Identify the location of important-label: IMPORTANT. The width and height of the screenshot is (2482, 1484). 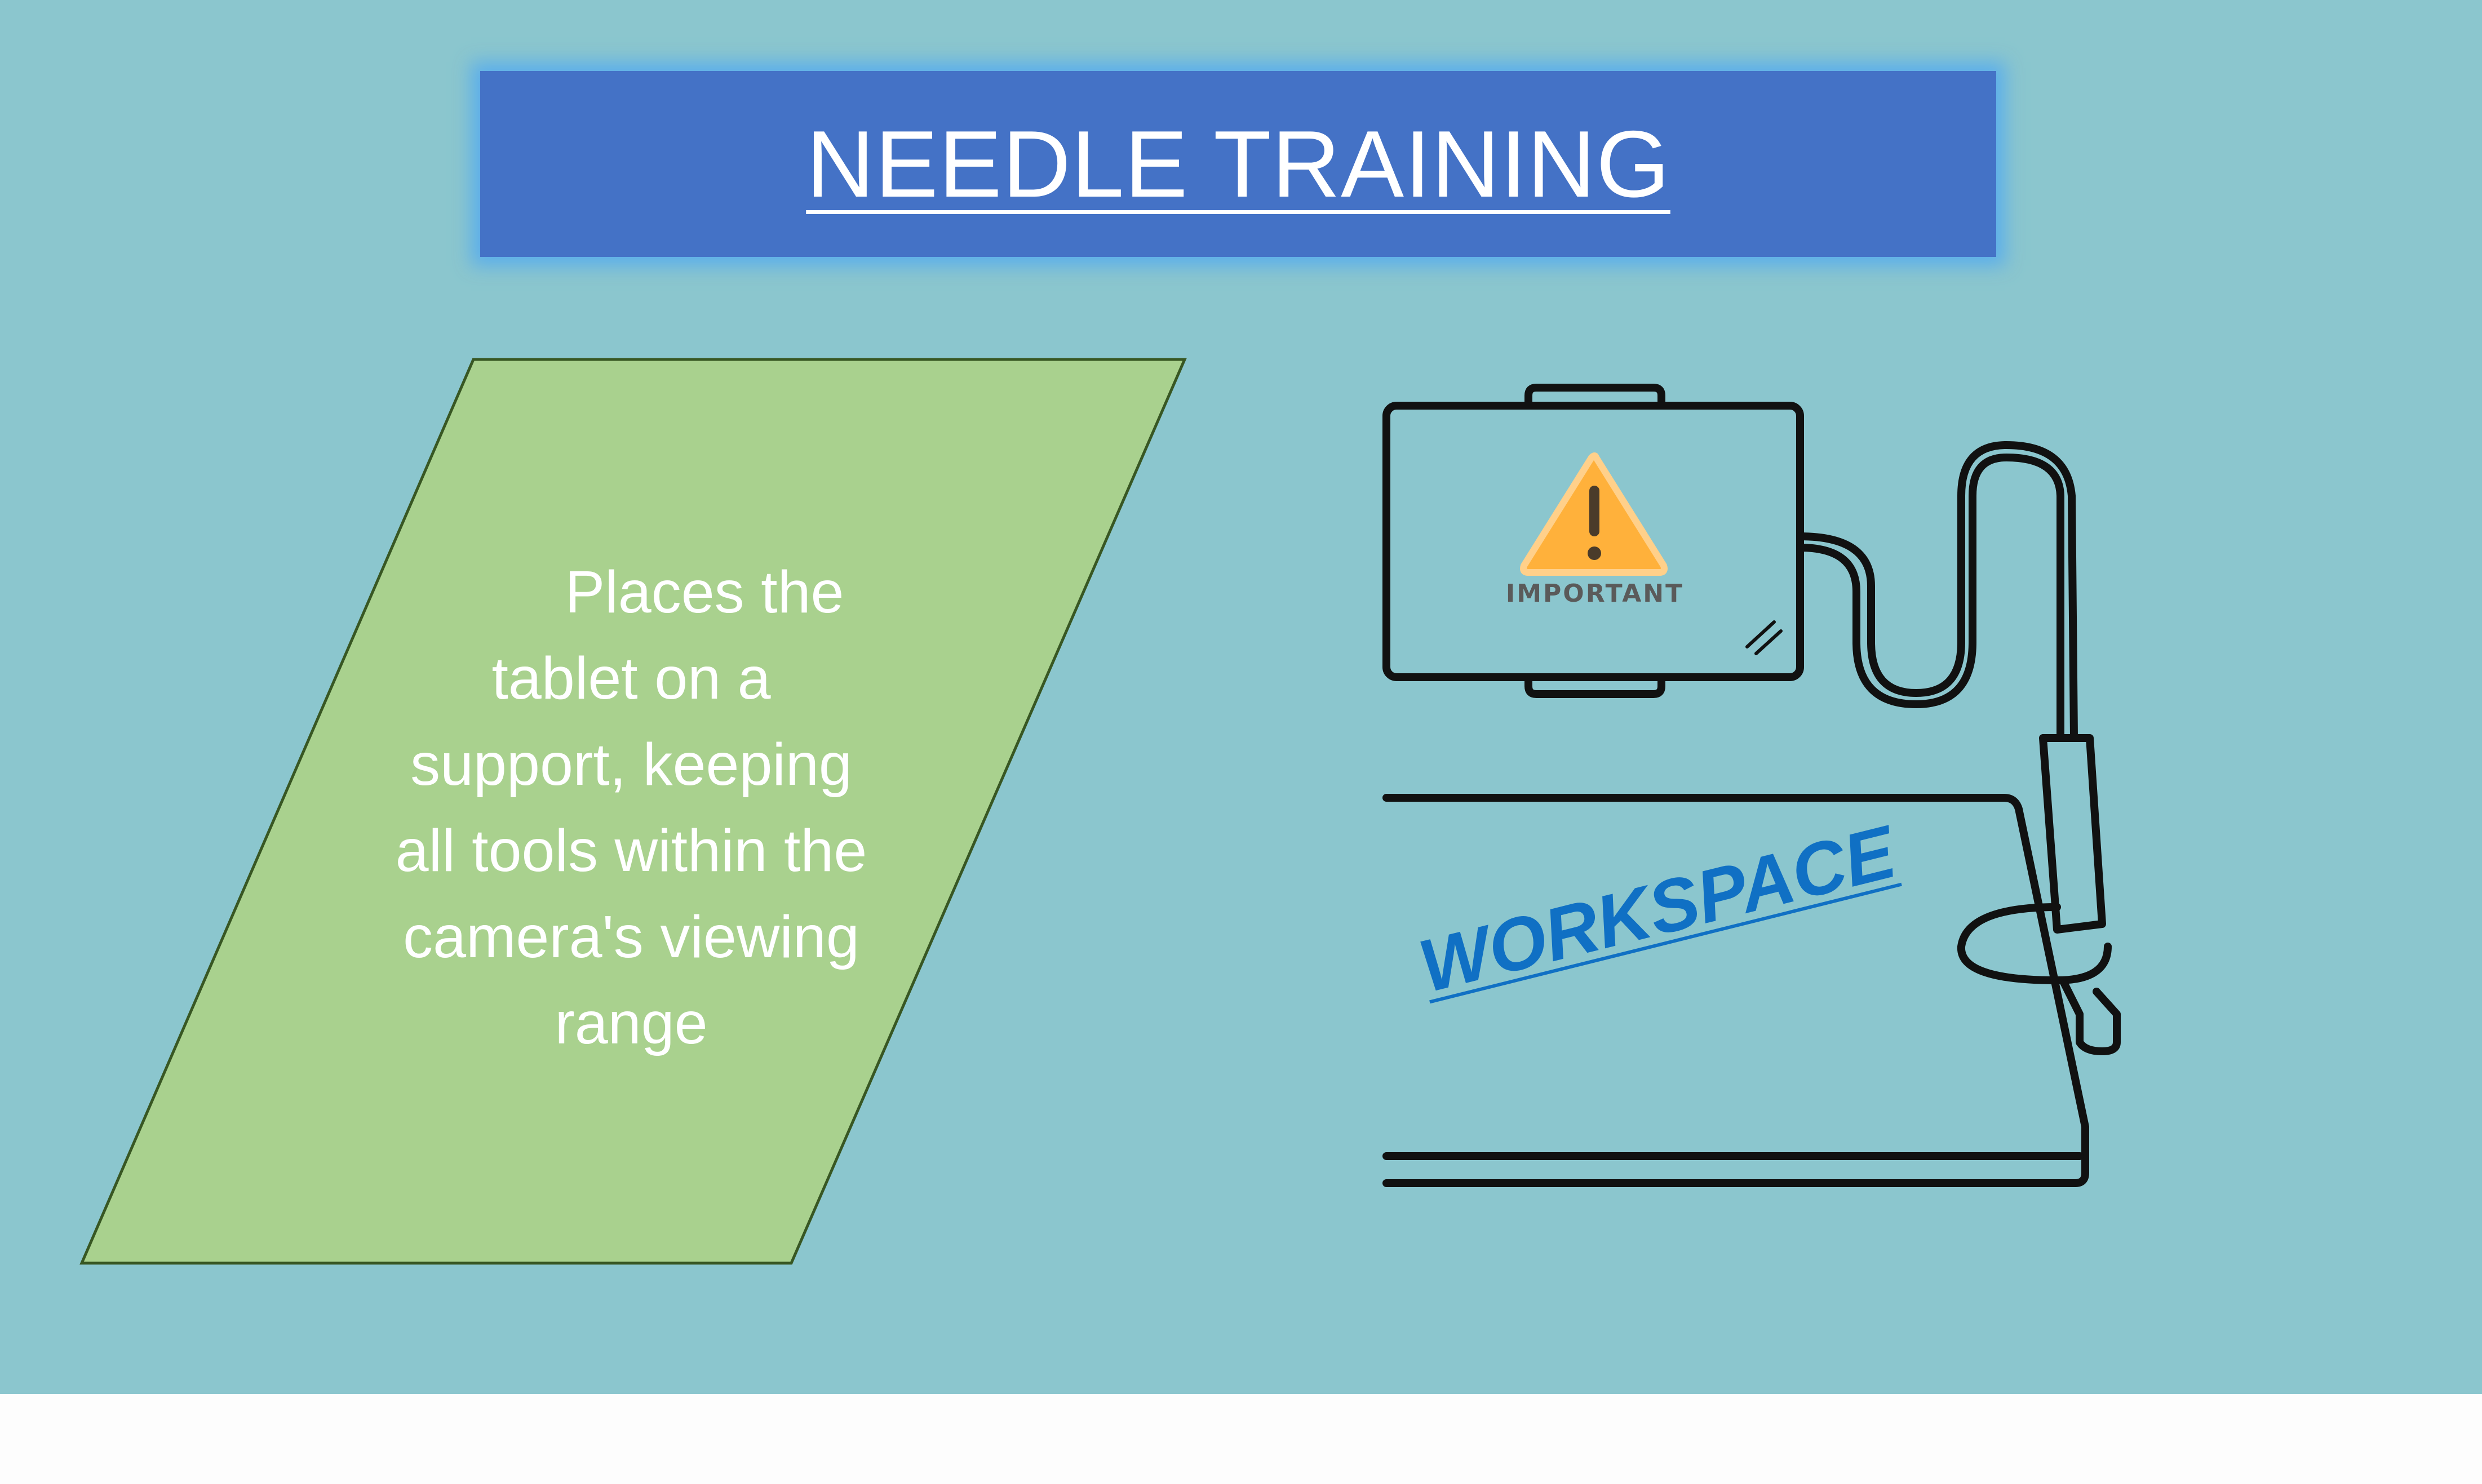
(1595, 593).